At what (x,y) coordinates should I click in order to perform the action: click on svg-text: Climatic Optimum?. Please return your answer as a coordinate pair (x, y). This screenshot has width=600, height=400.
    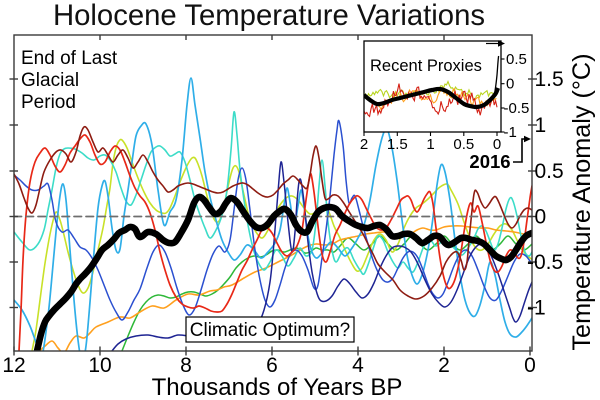
    Looking at the image, I should click on (270, 330).